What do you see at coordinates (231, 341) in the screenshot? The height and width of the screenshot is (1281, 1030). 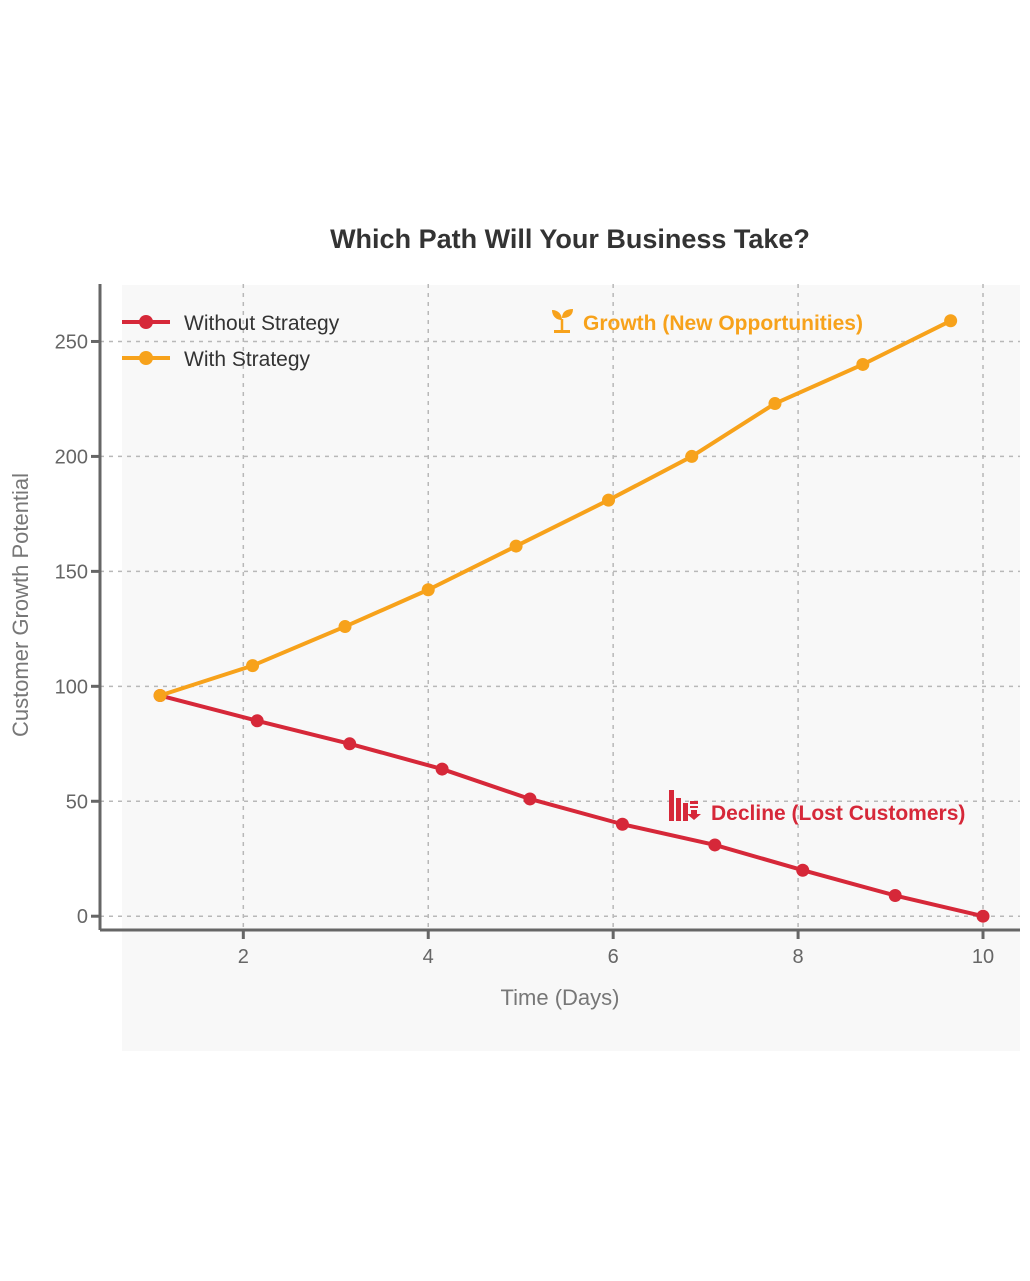 I see `legend: Without Strategy With Strategy` at bounding box center [231, 341].